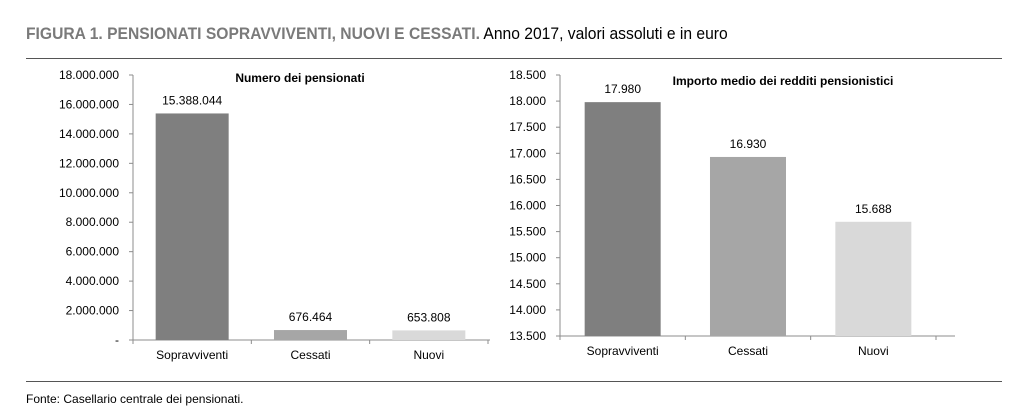  I want to click on chart-2-y-tick-label: 16.000, so click(527, 206).